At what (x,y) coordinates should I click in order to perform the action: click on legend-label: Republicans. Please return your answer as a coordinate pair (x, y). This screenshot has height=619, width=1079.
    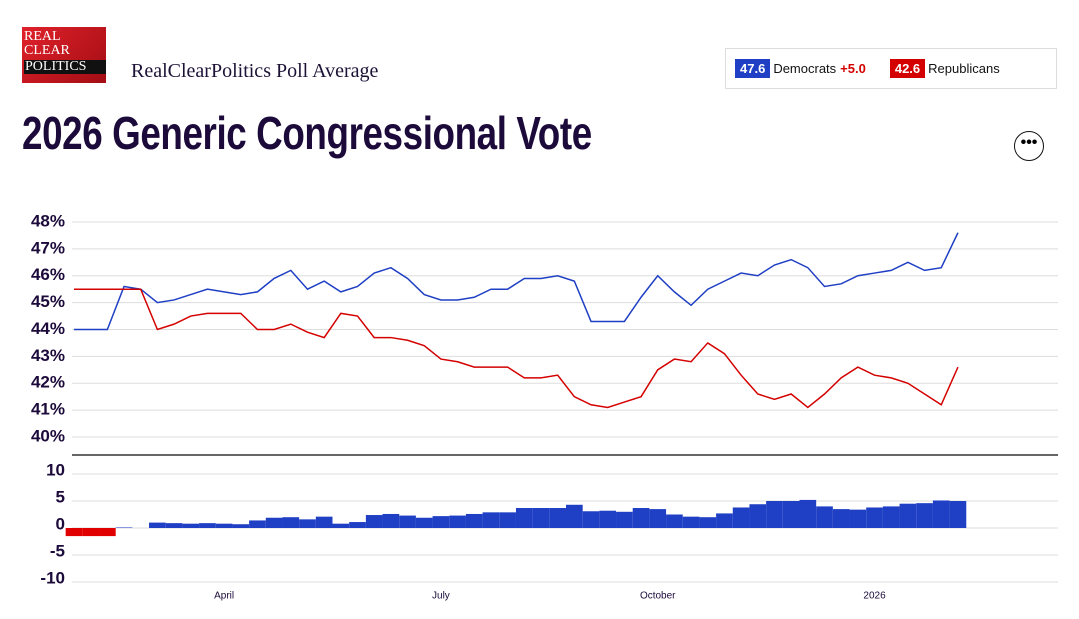
    Looking at the image, I should click on (964, 68).